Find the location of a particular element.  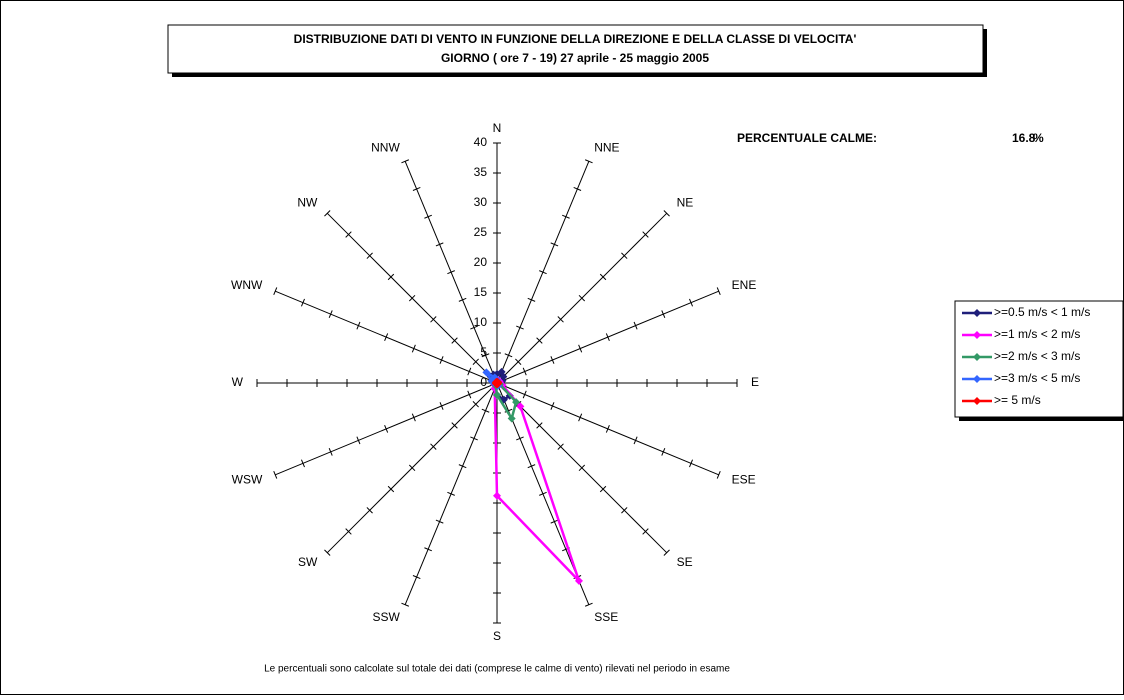

direction-label: NW is located at coordinates (307, 203).